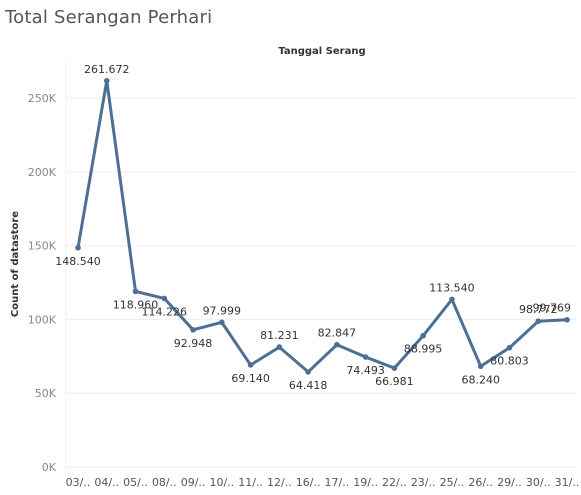 Image resolution: width=581 pixels, height=495 pixels. I want to click on data-label: 98.772, so click(538, 309).